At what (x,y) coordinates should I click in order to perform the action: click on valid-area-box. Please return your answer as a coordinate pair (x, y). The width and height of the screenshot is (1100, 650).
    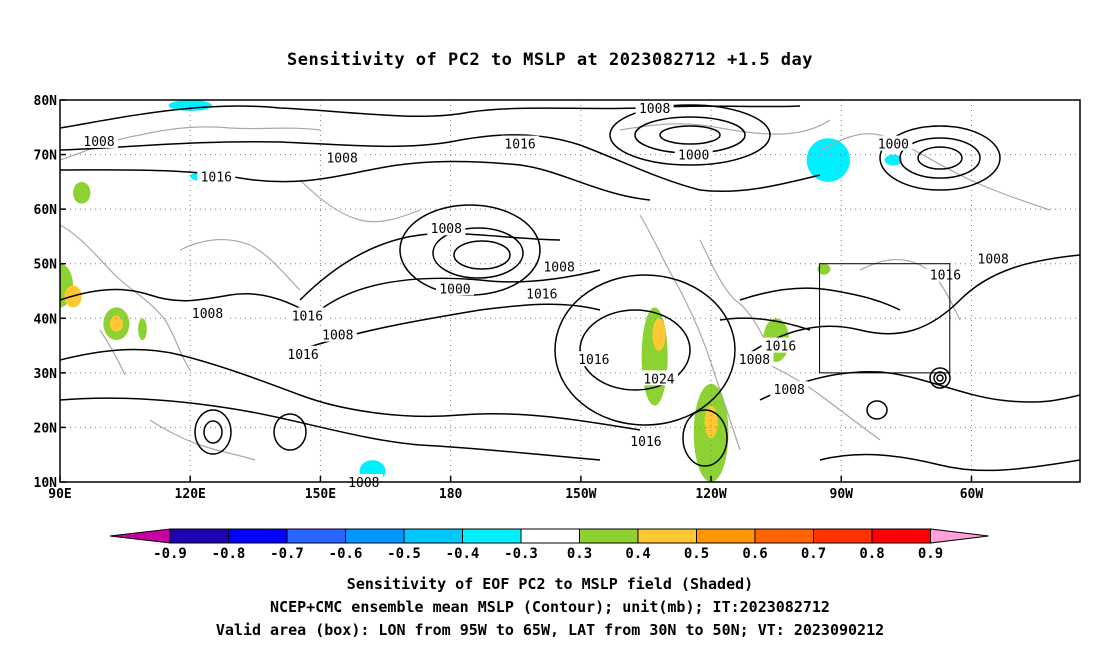
    Looking at the image, I should click on (885, 318).